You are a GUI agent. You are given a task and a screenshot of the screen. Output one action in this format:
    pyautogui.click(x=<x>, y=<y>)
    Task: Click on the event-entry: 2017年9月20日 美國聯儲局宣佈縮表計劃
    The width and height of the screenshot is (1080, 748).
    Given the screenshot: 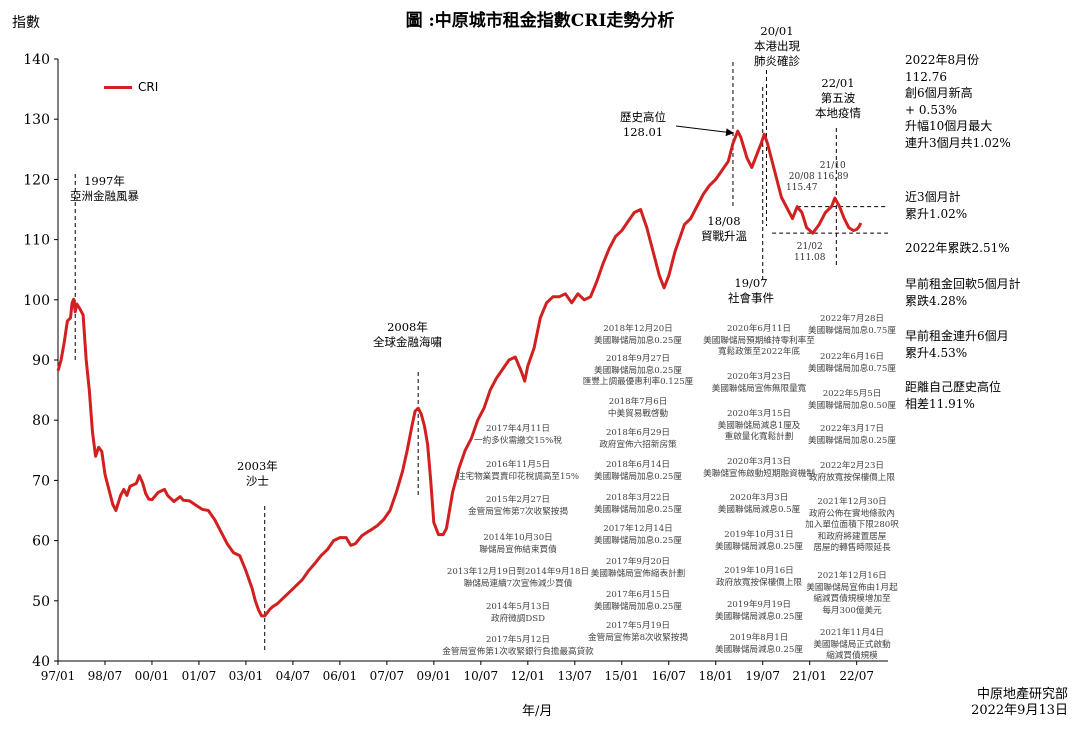 What is the action you would take?
    pyautogui.click(x=638, y=568)
    